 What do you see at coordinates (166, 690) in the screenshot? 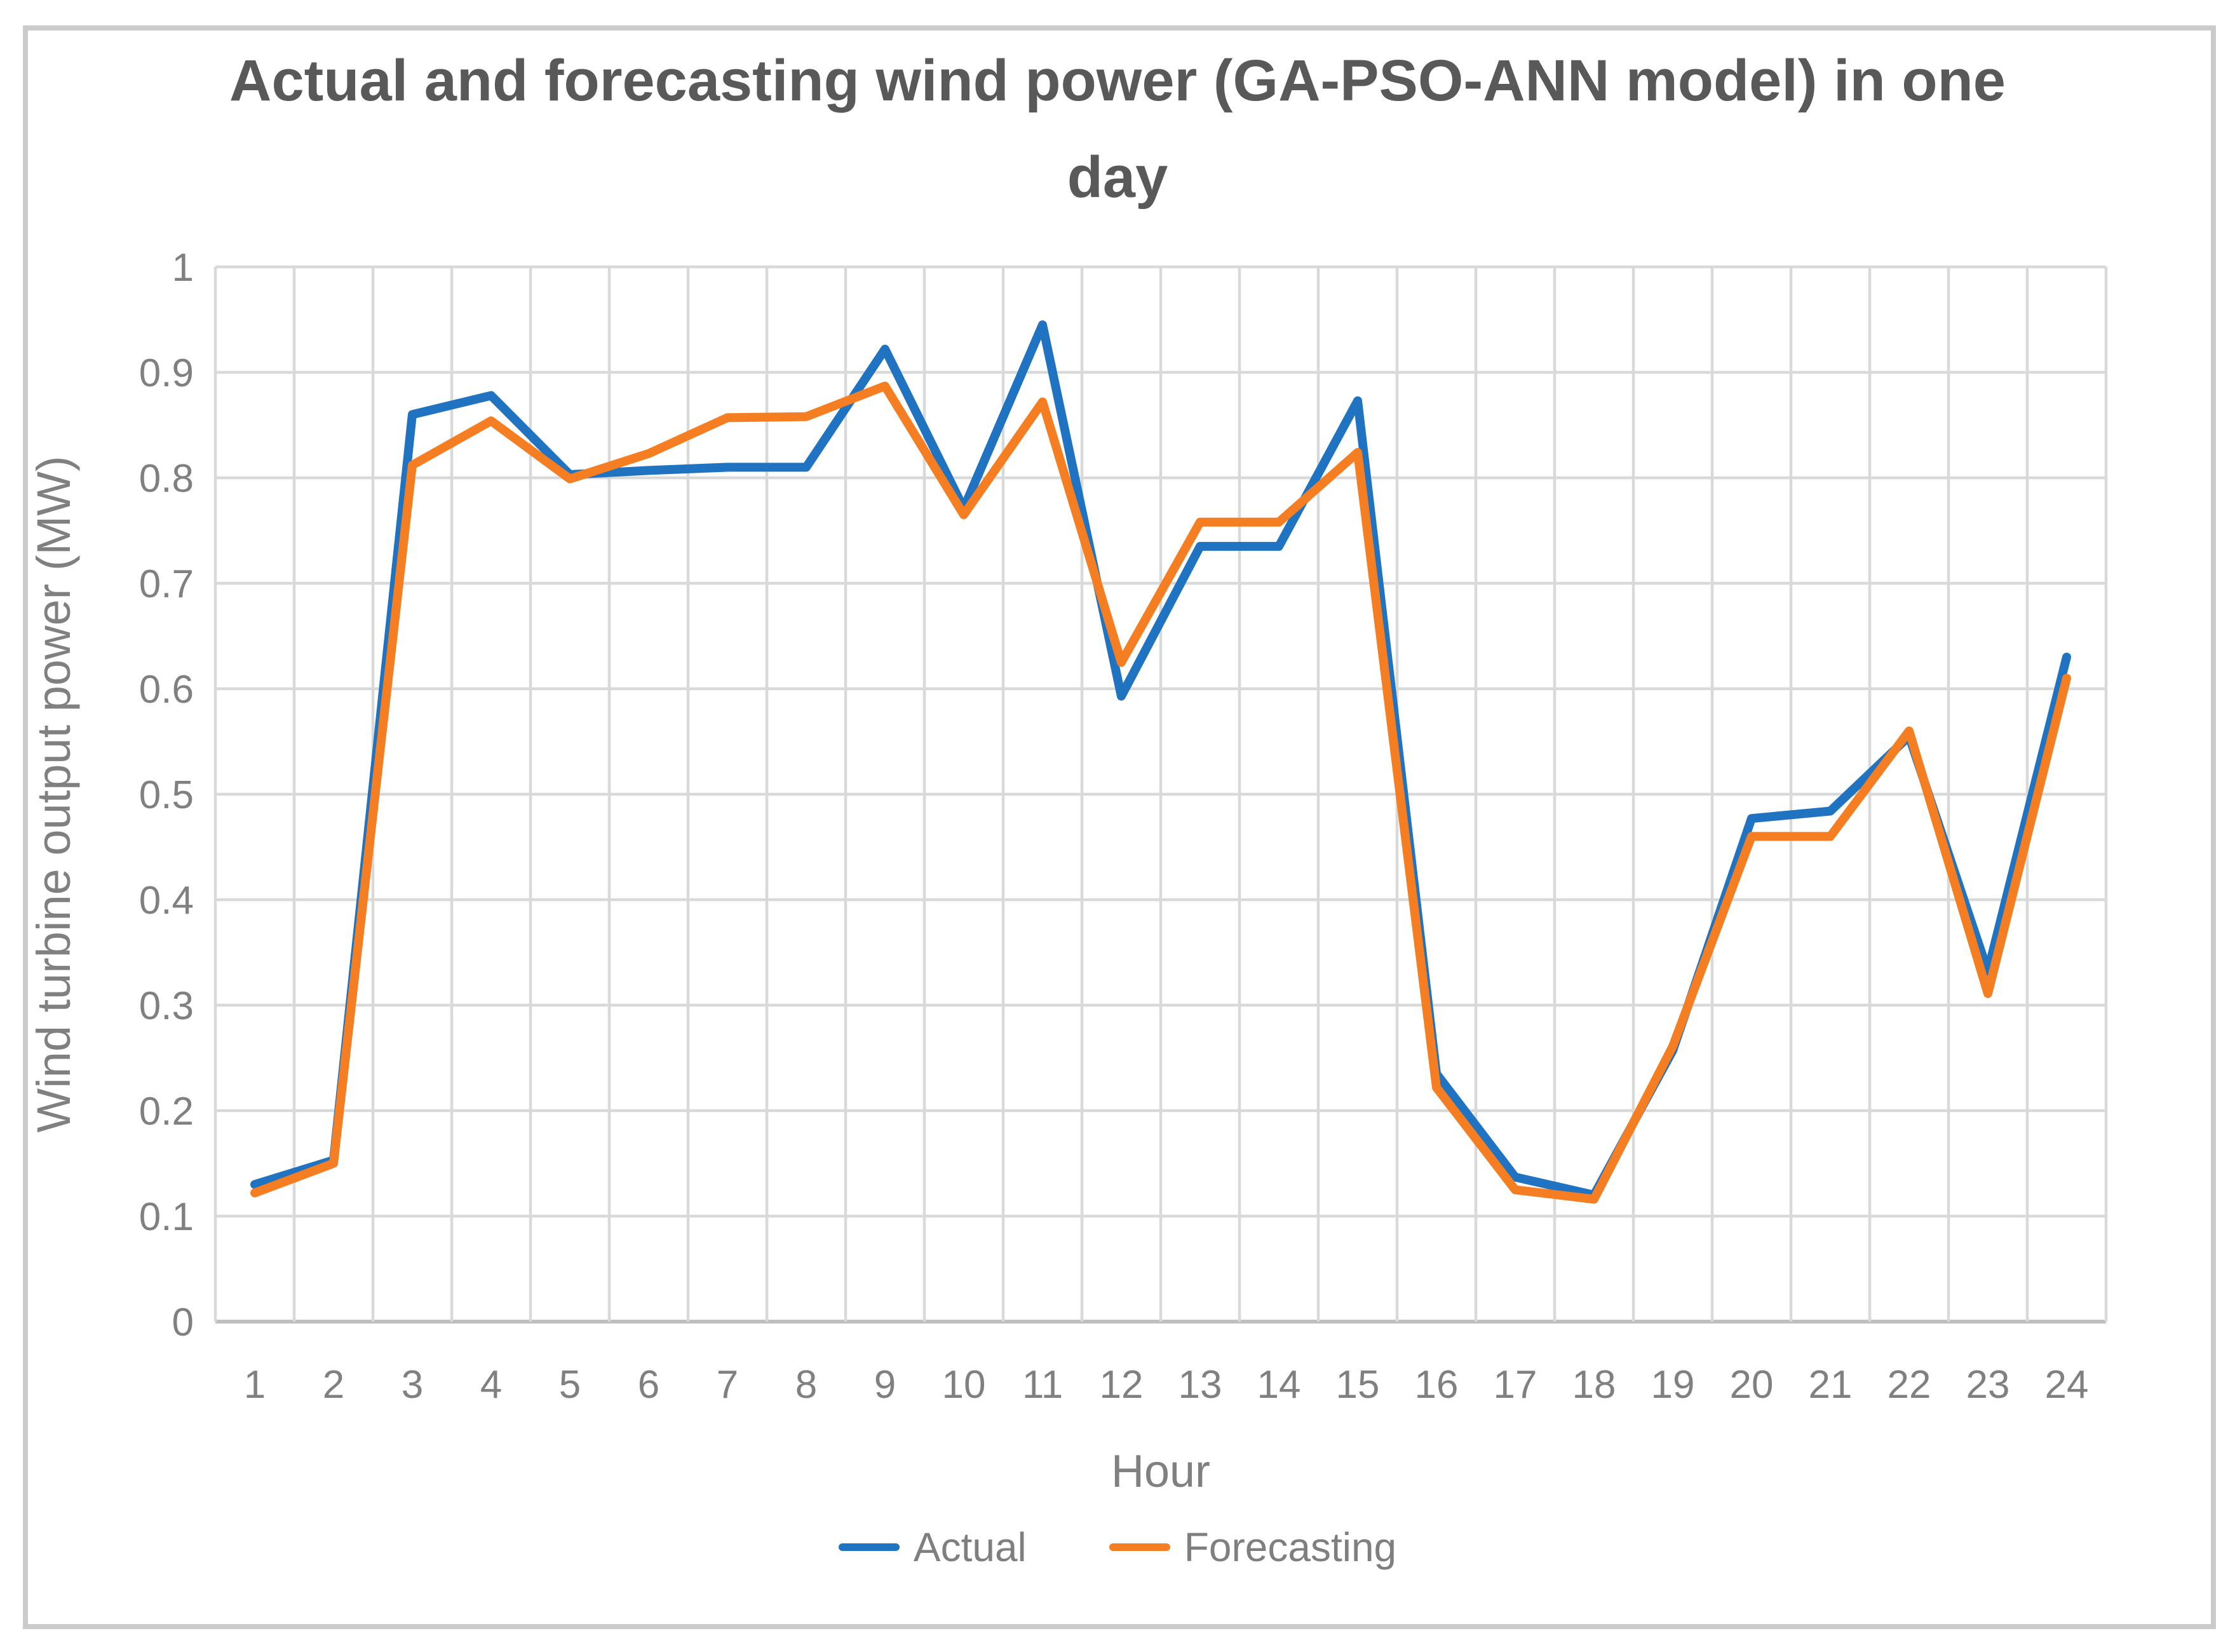
I see `y-axis-tick-label: 0.6` at bounding box center [166, 690].